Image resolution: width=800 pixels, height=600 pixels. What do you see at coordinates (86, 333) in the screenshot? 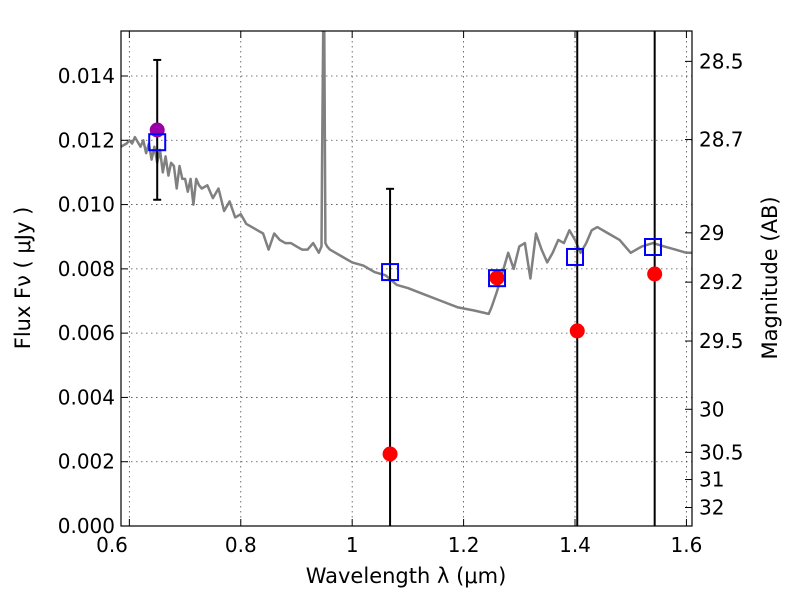
I see `y-tick-label: 0.006` at bounding box center [86, 333].